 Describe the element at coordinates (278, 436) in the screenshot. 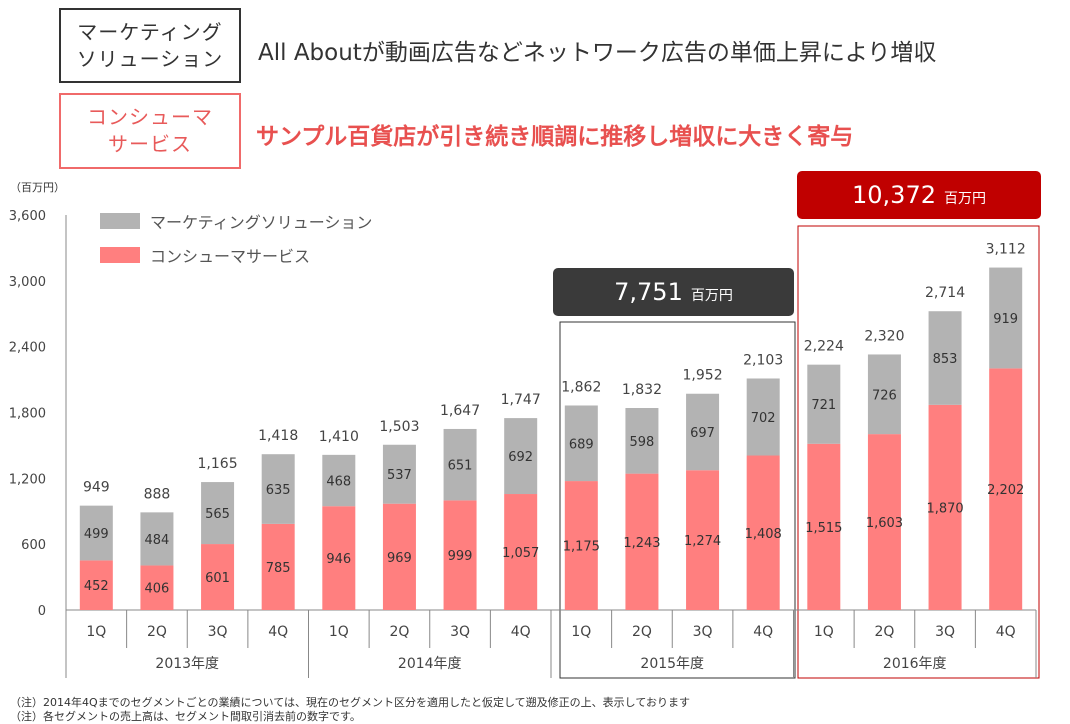

I see `bar-total-label: 1,418` at that location.